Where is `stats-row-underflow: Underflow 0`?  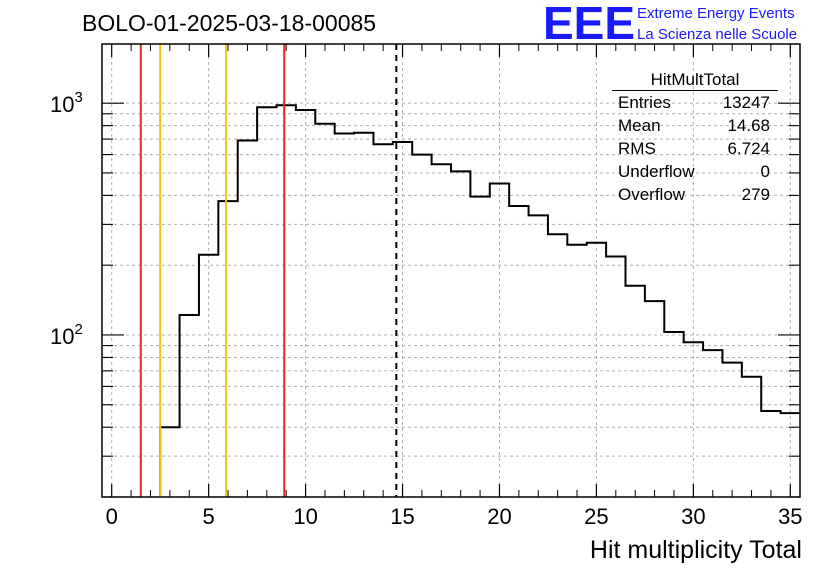 stats-row-underflow: Underflow 0 is located at coordinates (695, 171).